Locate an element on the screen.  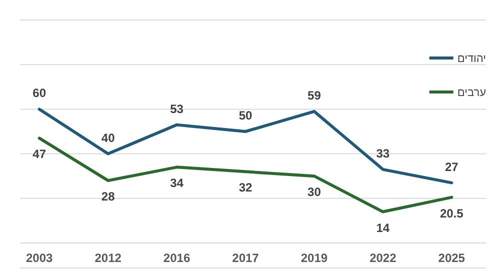
data-label: 34 is located at coordinates (177, 183).